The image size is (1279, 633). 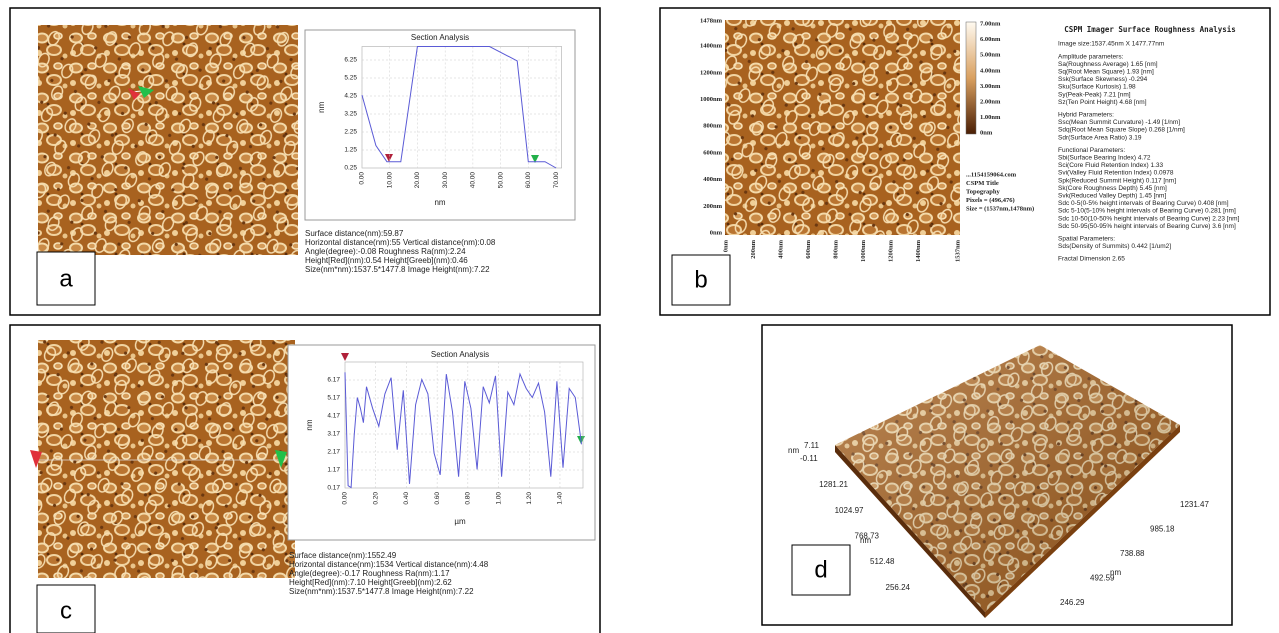 What do you see at coordinates (990, 200) in the screenshot?
I see `image-info: Pixels = (496,476)` at bounding box center [990, 200].